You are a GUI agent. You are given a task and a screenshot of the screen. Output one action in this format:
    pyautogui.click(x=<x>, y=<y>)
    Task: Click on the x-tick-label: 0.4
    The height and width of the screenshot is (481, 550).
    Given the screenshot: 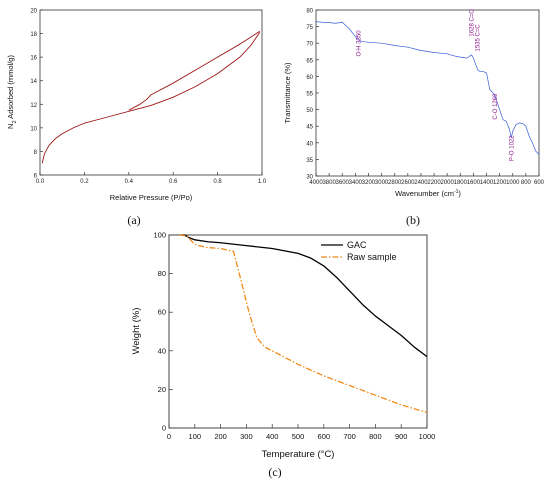 What is the action you would take?
    pyautogui.click(x=129, y=182)
    